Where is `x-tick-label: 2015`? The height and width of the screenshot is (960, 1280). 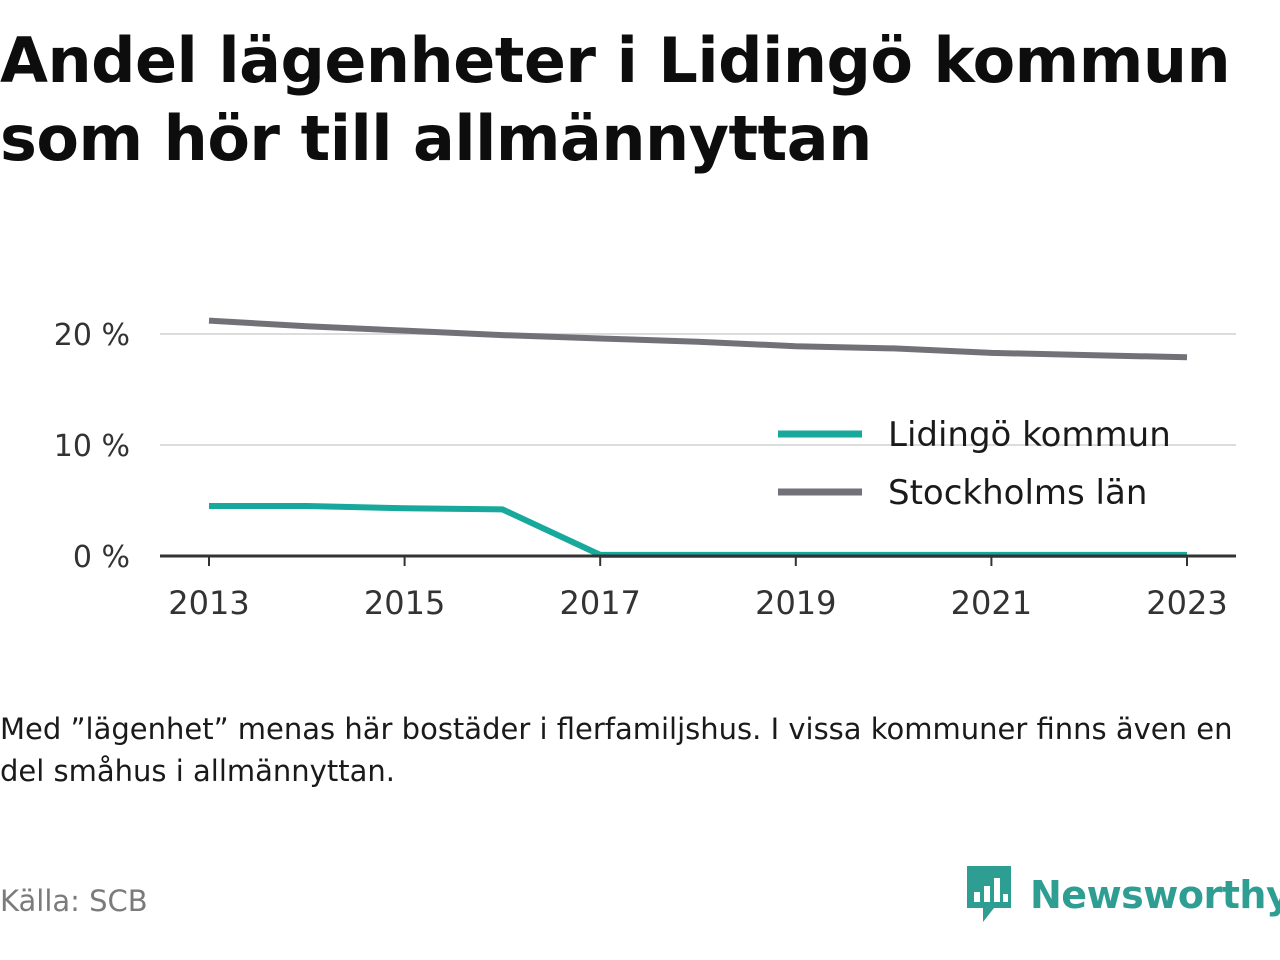
x-tick-label: 2015 is located at coordinates (404, 603).